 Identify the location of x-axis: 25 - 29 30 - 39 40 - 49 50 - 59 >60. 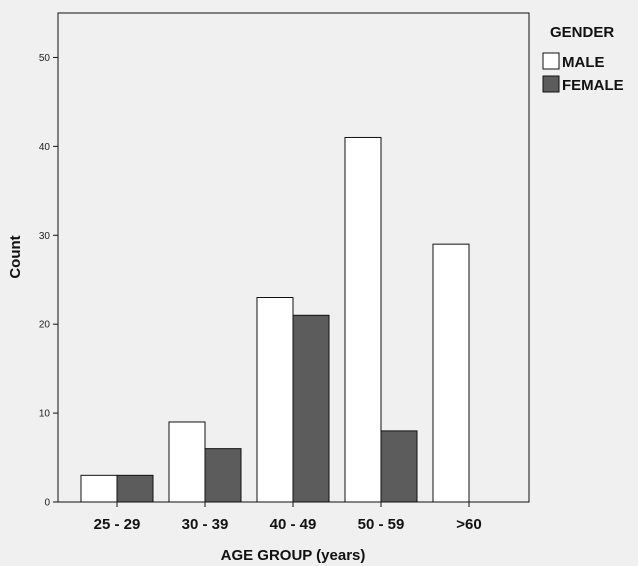
(288, 517).